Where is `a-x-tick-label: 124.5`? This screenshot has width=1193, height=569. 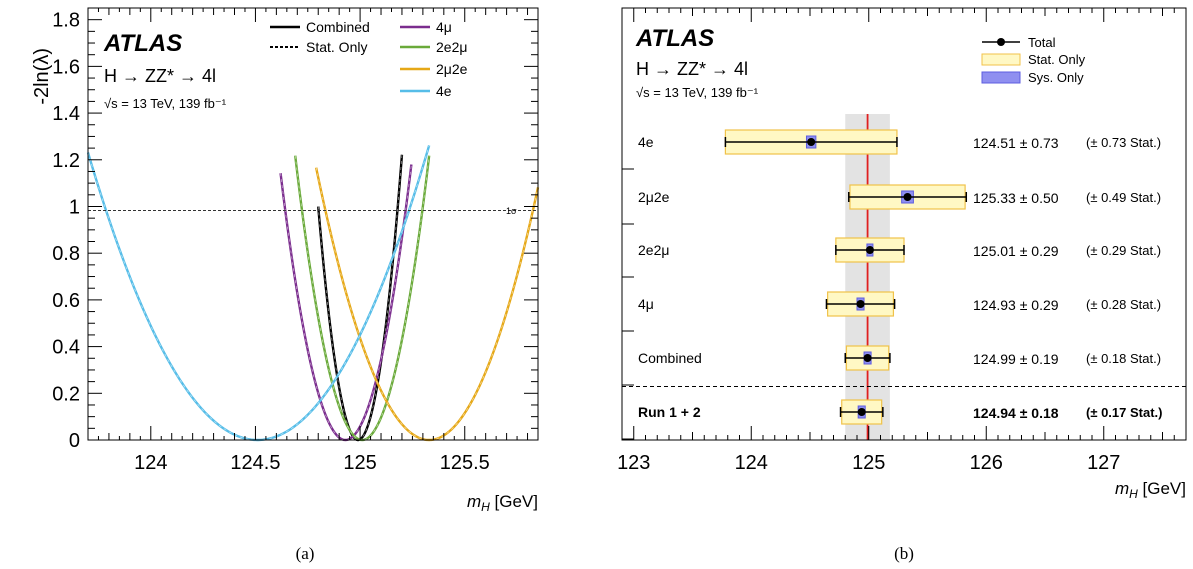
a-x-tick-label: 124.5 is located at coordinates (255, 463).